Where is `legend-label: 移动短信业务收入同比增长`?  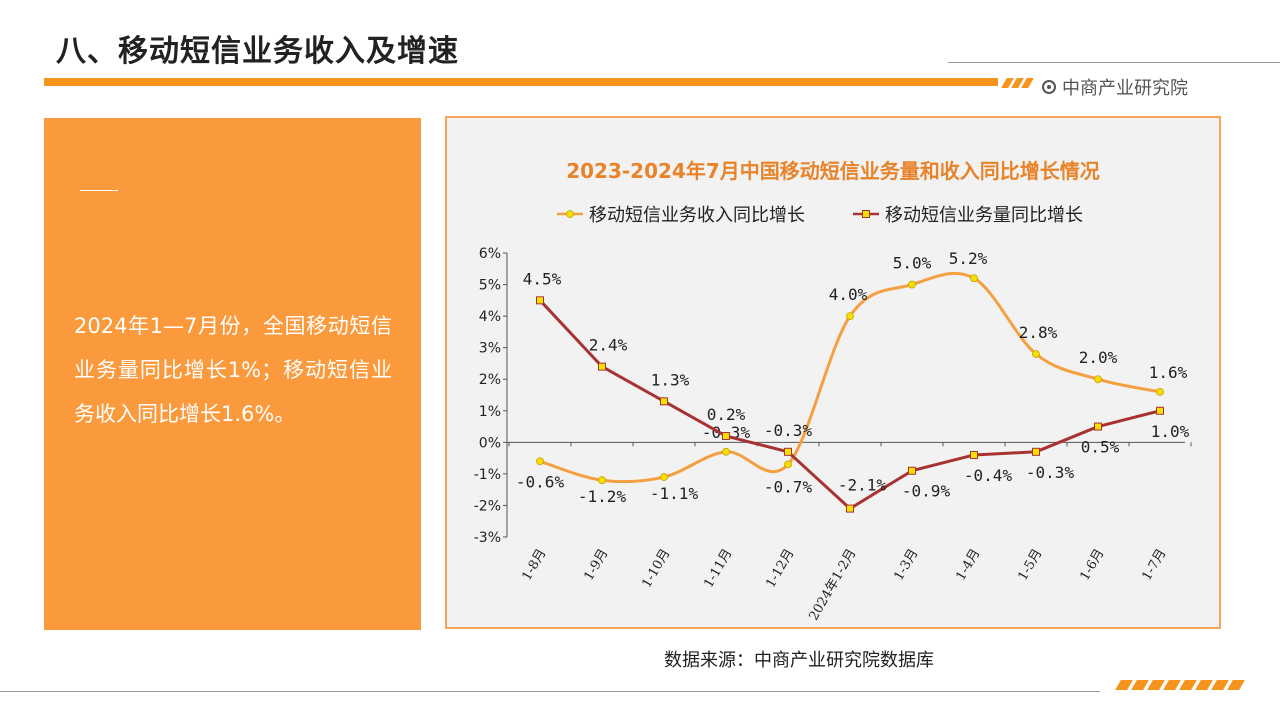 legend-label: 移动短信业务收入同比增长 is located at coordinates (697, 215).